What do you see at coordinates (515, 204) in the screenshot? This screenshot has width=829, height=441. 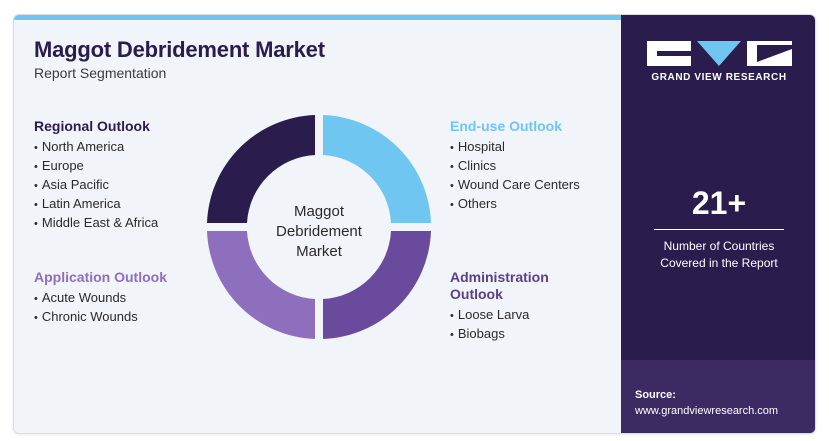 I see `list-item: Others` at bounding box center [515, 204].